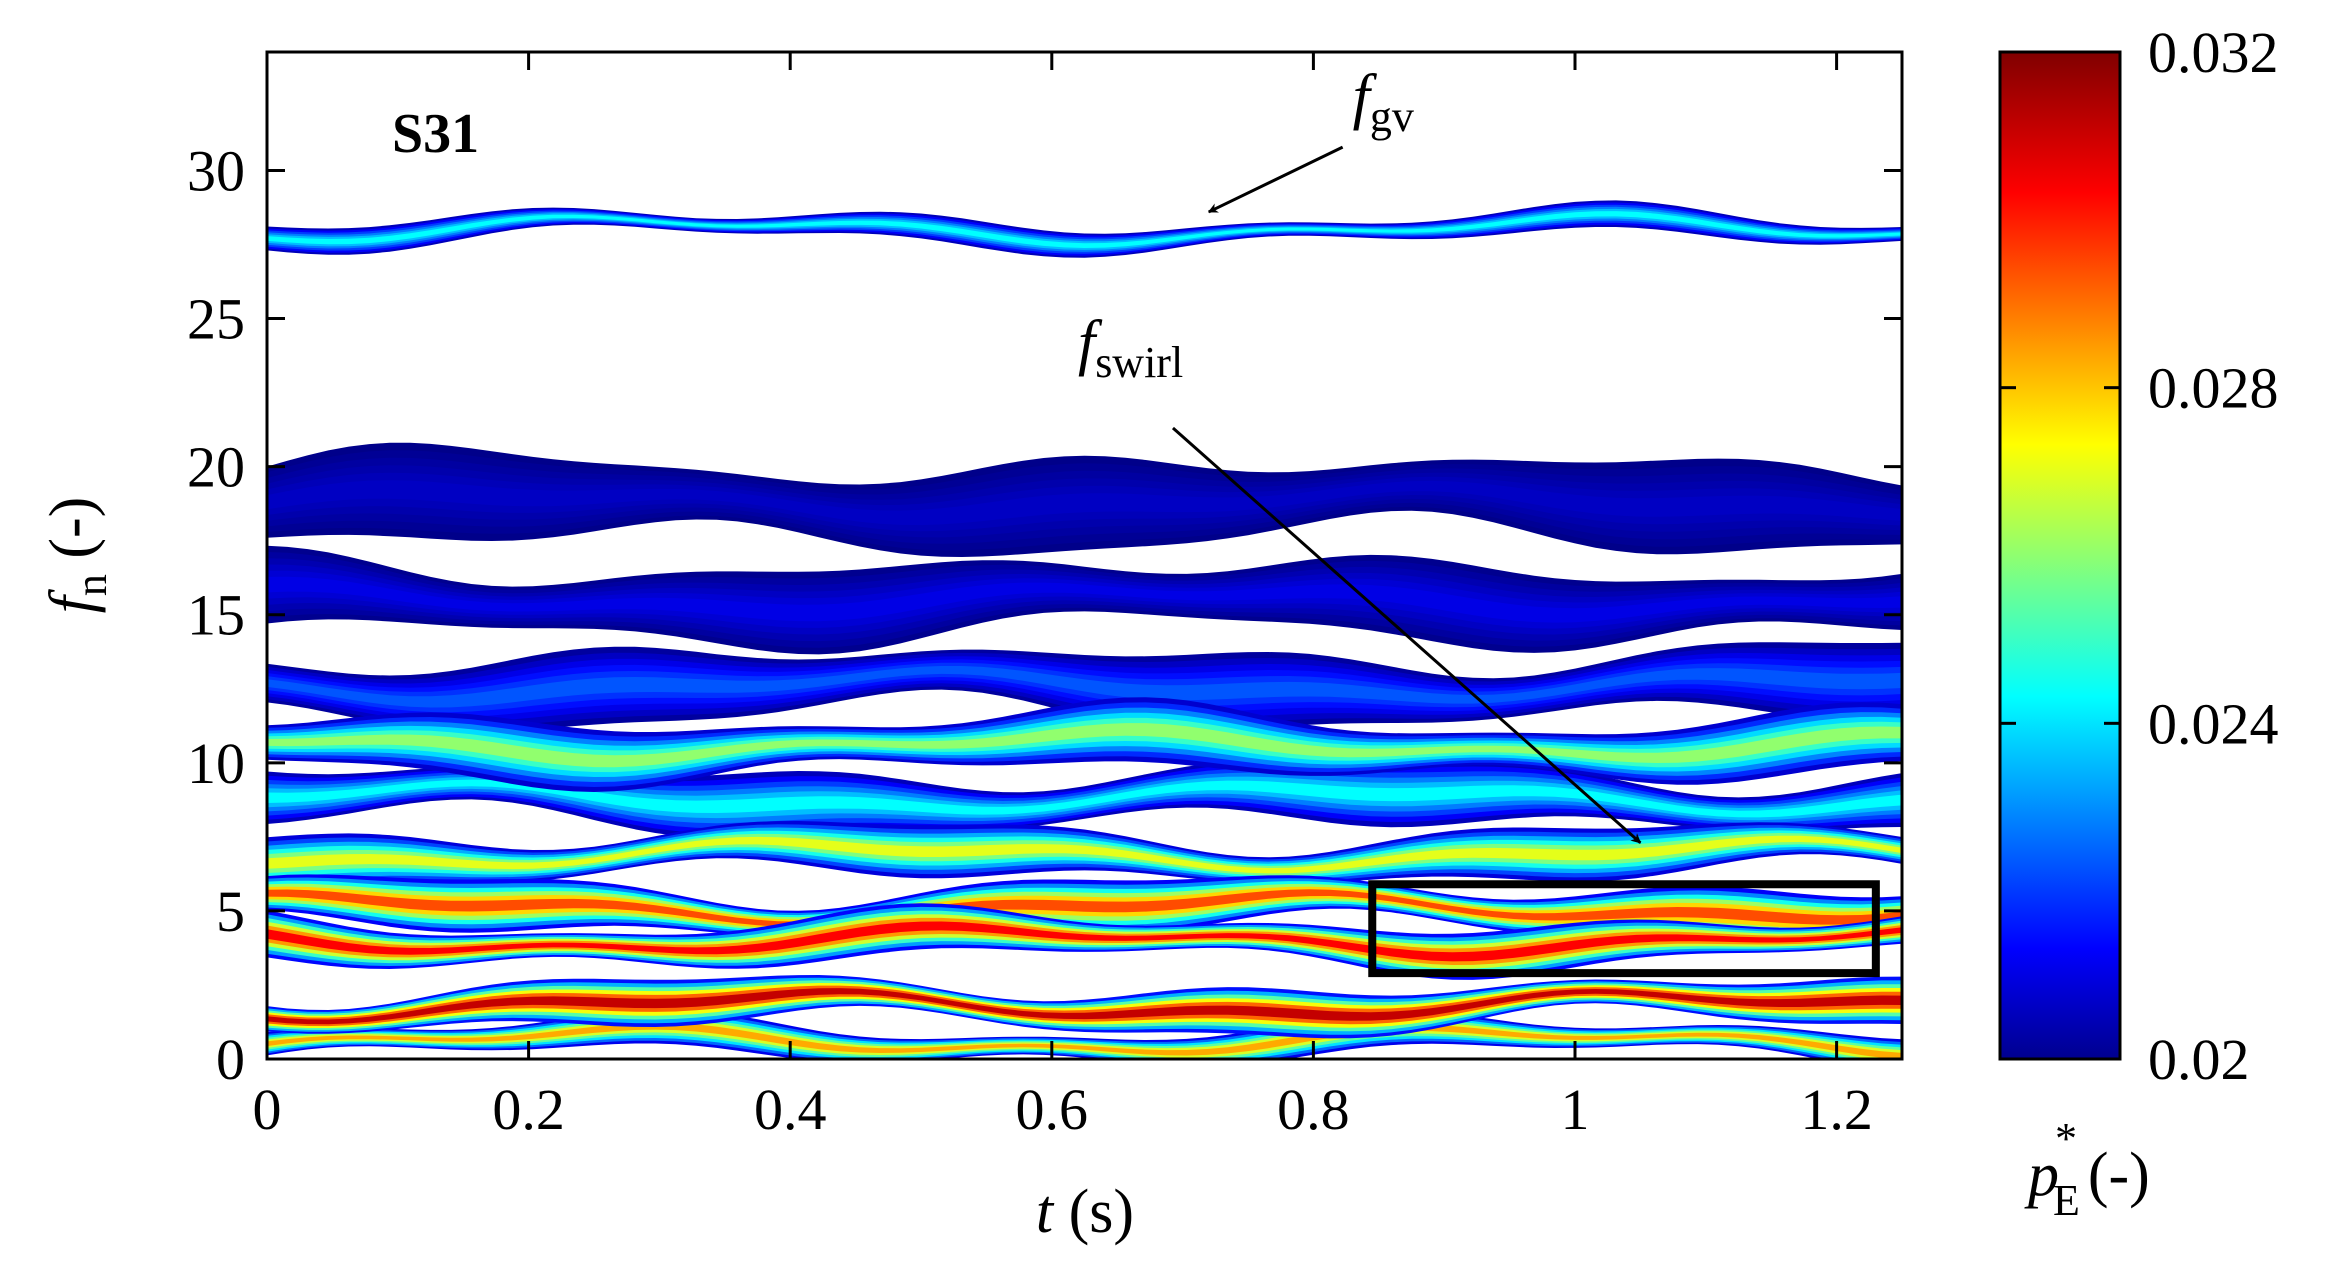 The image size is (2342, 1264). I want to click on x-tick-label: 0.6, so click(1052, 1109).